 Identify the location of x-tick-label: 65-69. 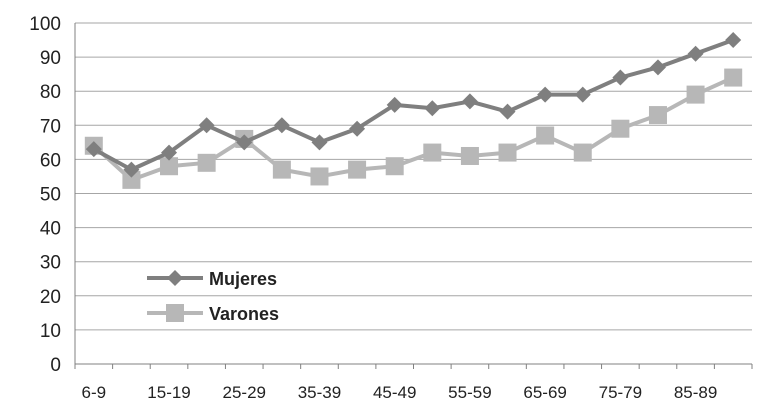
(544, 392).